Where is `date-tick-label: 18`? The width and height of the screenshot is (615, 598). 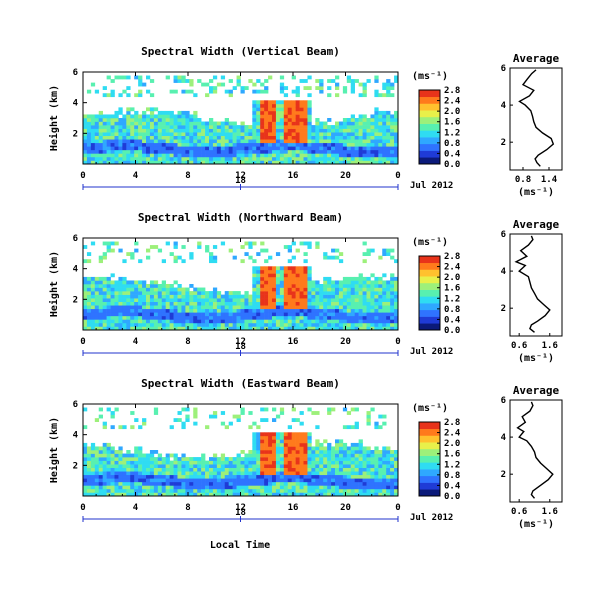
date-tick-label: 18 is located at coordinates (240, 181).